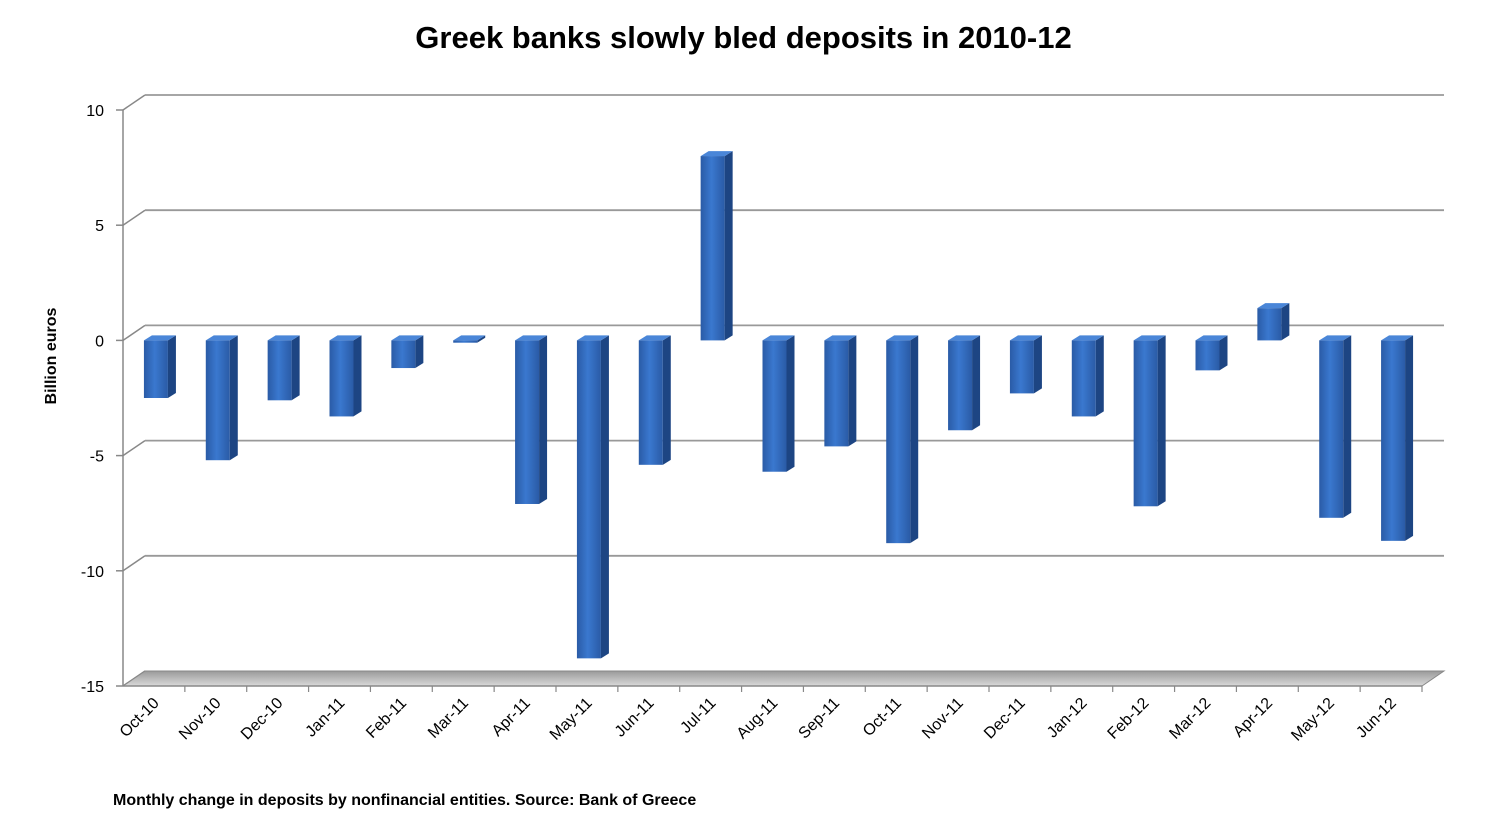  I want to click on x-tick-label: Jun-12, so click(1376, 718).